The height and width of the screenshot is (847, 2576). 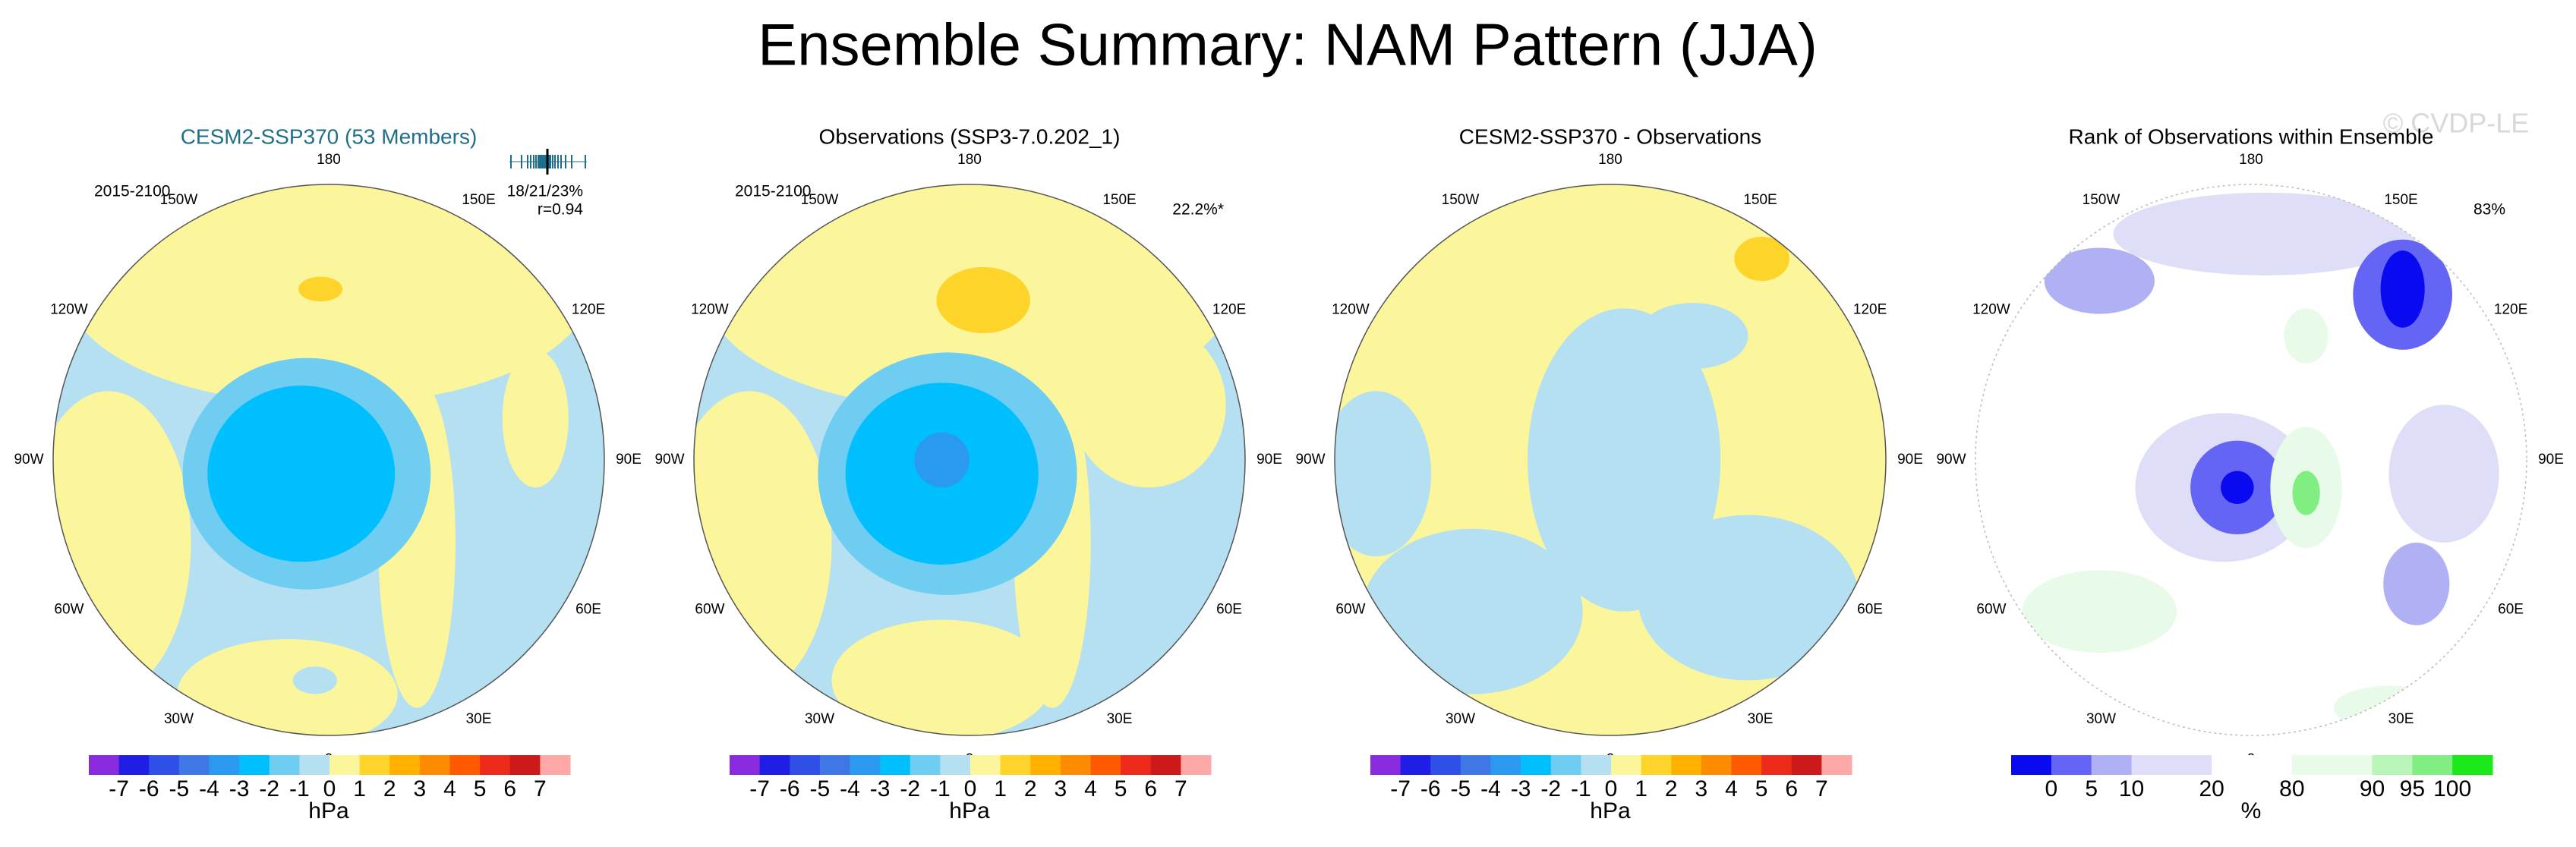 I want to click on colorbar-unit: hPa, so click(x=328, y=810).